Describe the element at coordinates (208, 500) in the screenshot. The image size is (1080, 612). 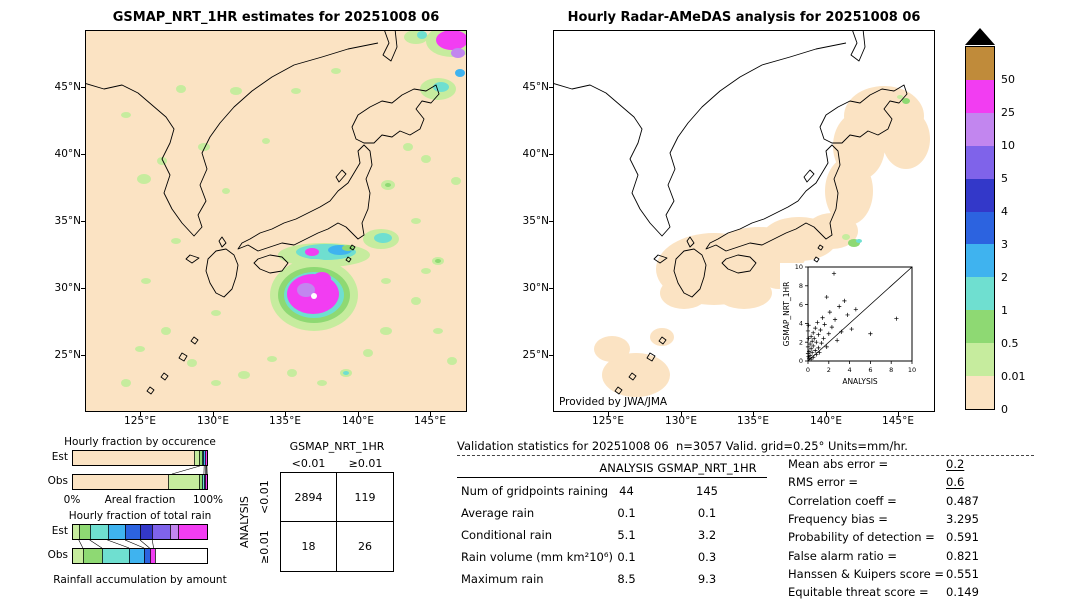
I see `areal-fraction-axis-max: 100%` at that location.